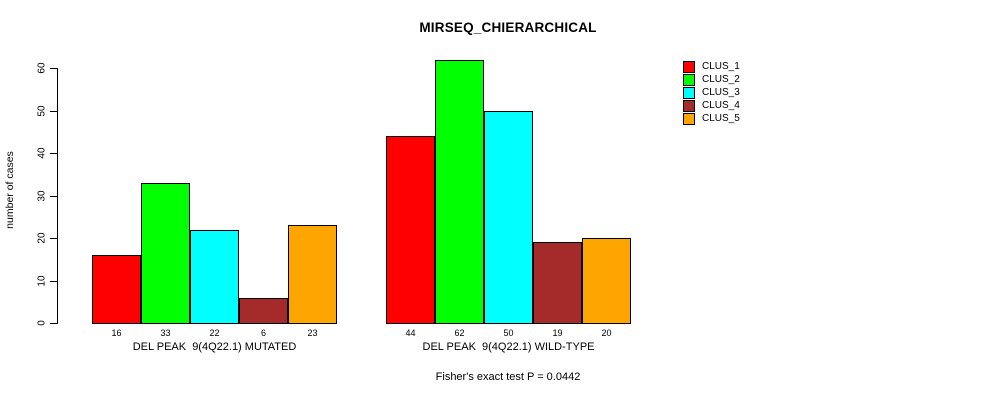  I want to click on legend-label: CLUS_5, so click(721, 118).